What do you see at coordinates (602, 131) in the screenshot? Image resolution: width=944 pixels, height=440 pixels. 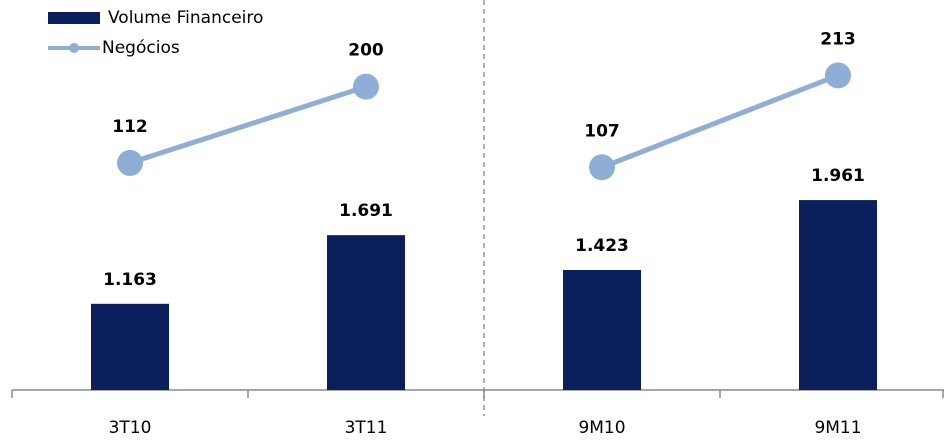 I see `value-label: 107` at bounding box center [602, 131].